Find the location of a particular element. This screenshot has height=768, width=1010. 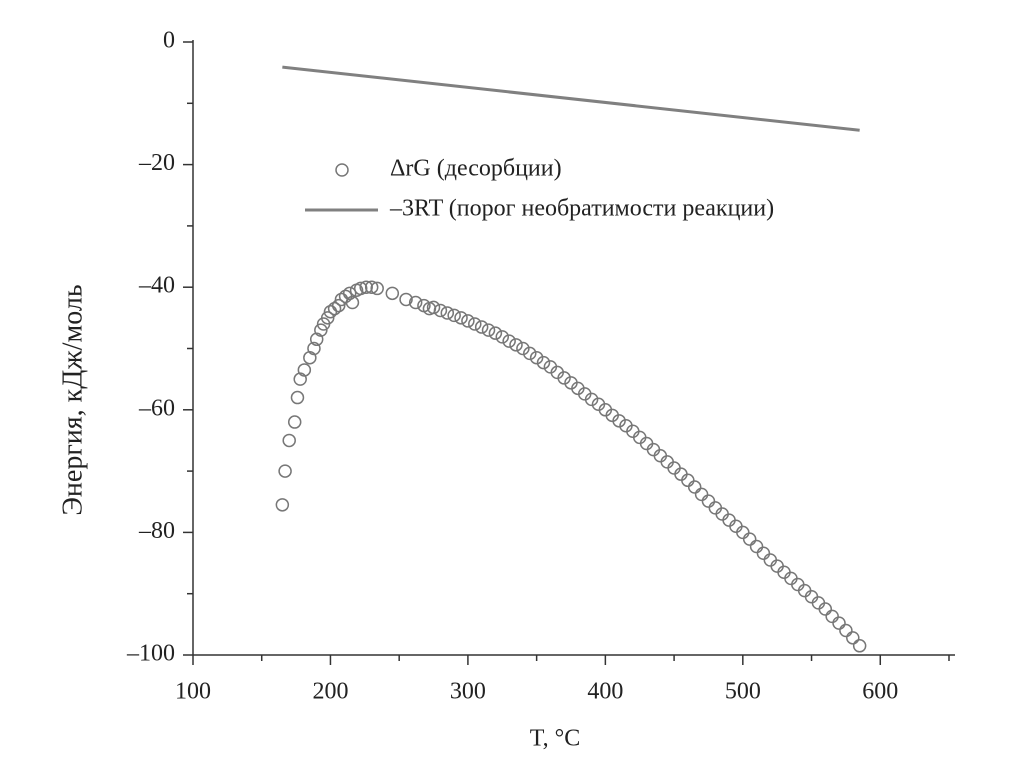

x-axis-label: T, °C is located at coordinates (555, 739).